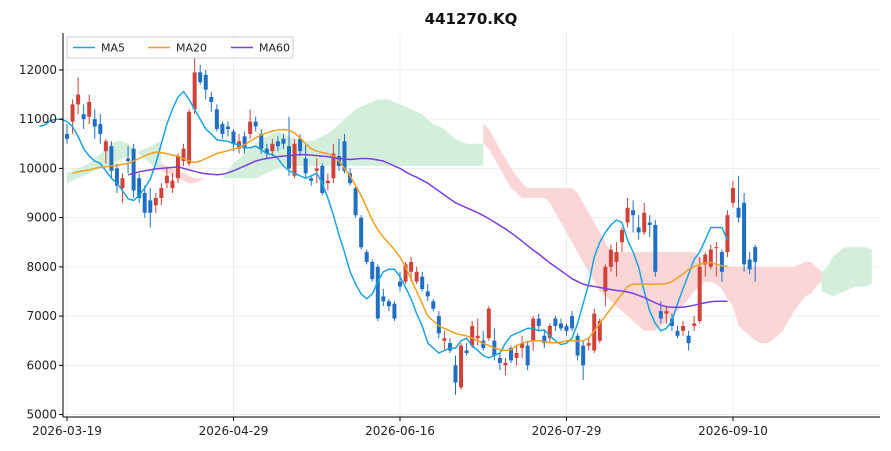 The image size is (891, 451). Describe the element at coordinates (38, 168) in the screenshot. I see `y-tick-label-5: 10000` at that location.